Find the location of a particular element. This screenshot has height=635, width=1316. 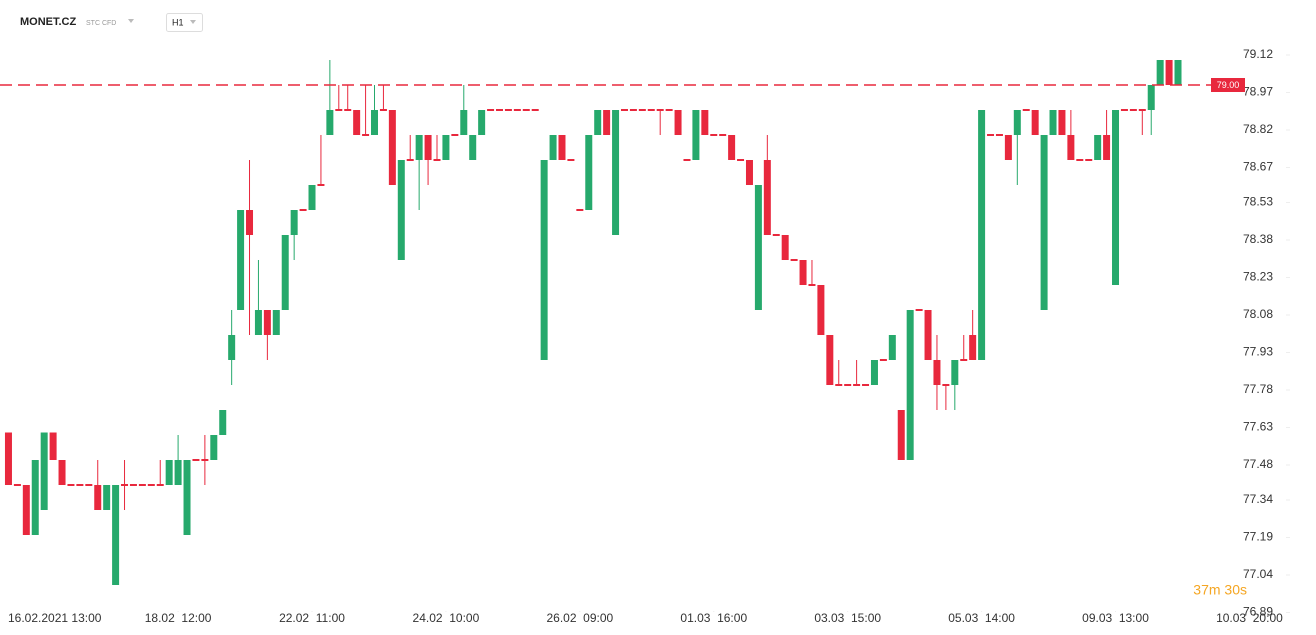

x-tick-label: 03.03 15:00 is located at coordinates (847, 618).